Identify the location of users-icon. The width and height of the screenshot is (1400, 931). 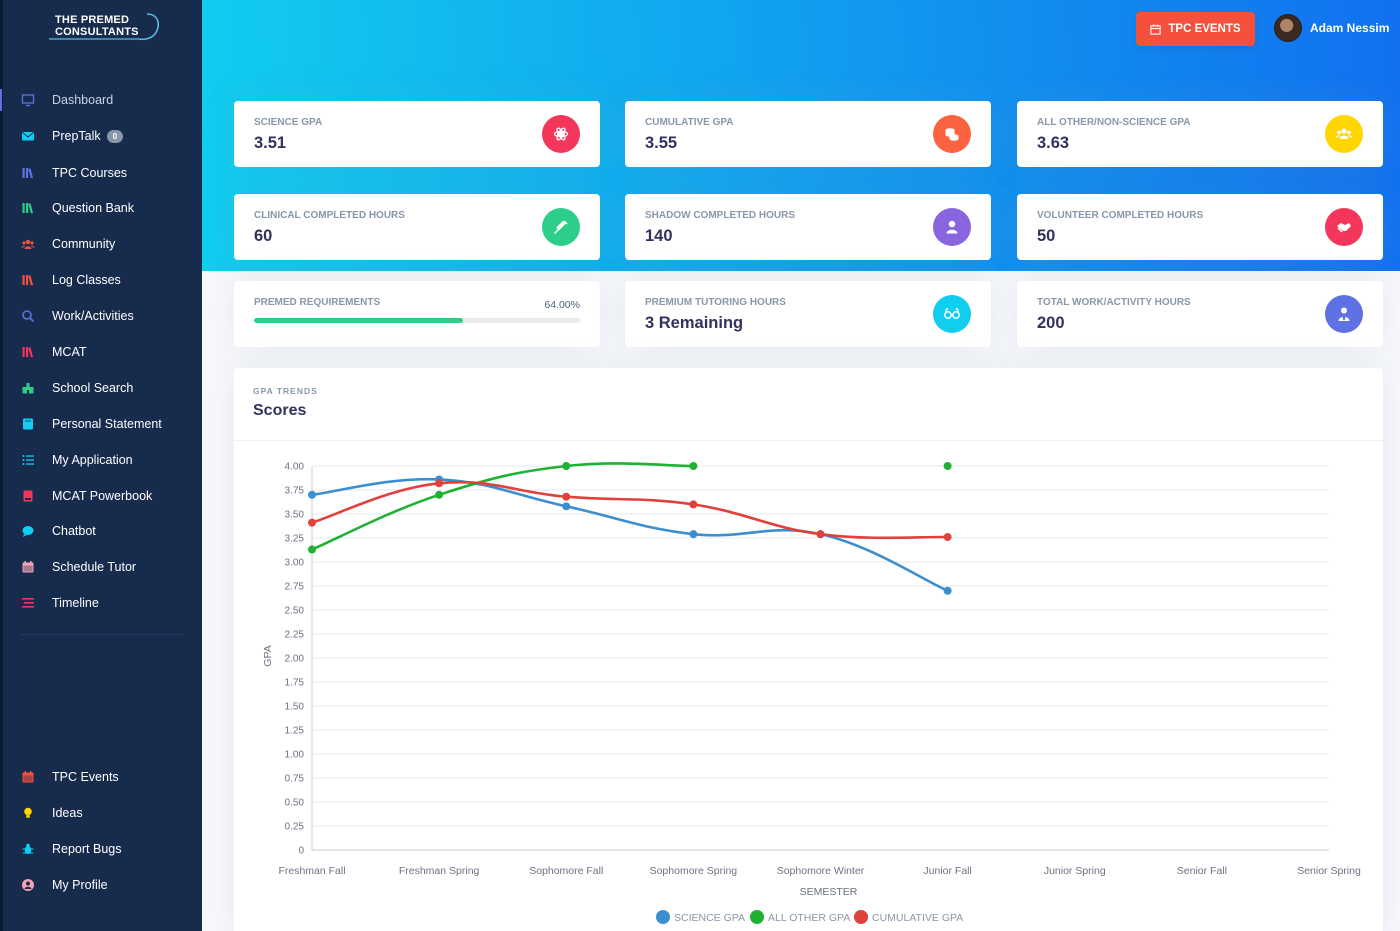
(28, 244).